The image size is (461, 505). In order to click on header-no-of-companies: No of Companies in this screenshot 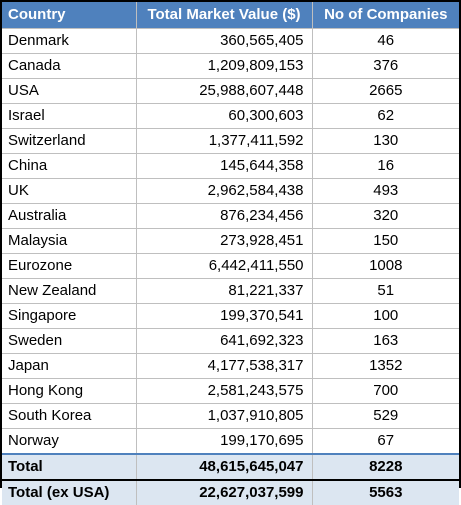, I will do `click(385, 15)`.